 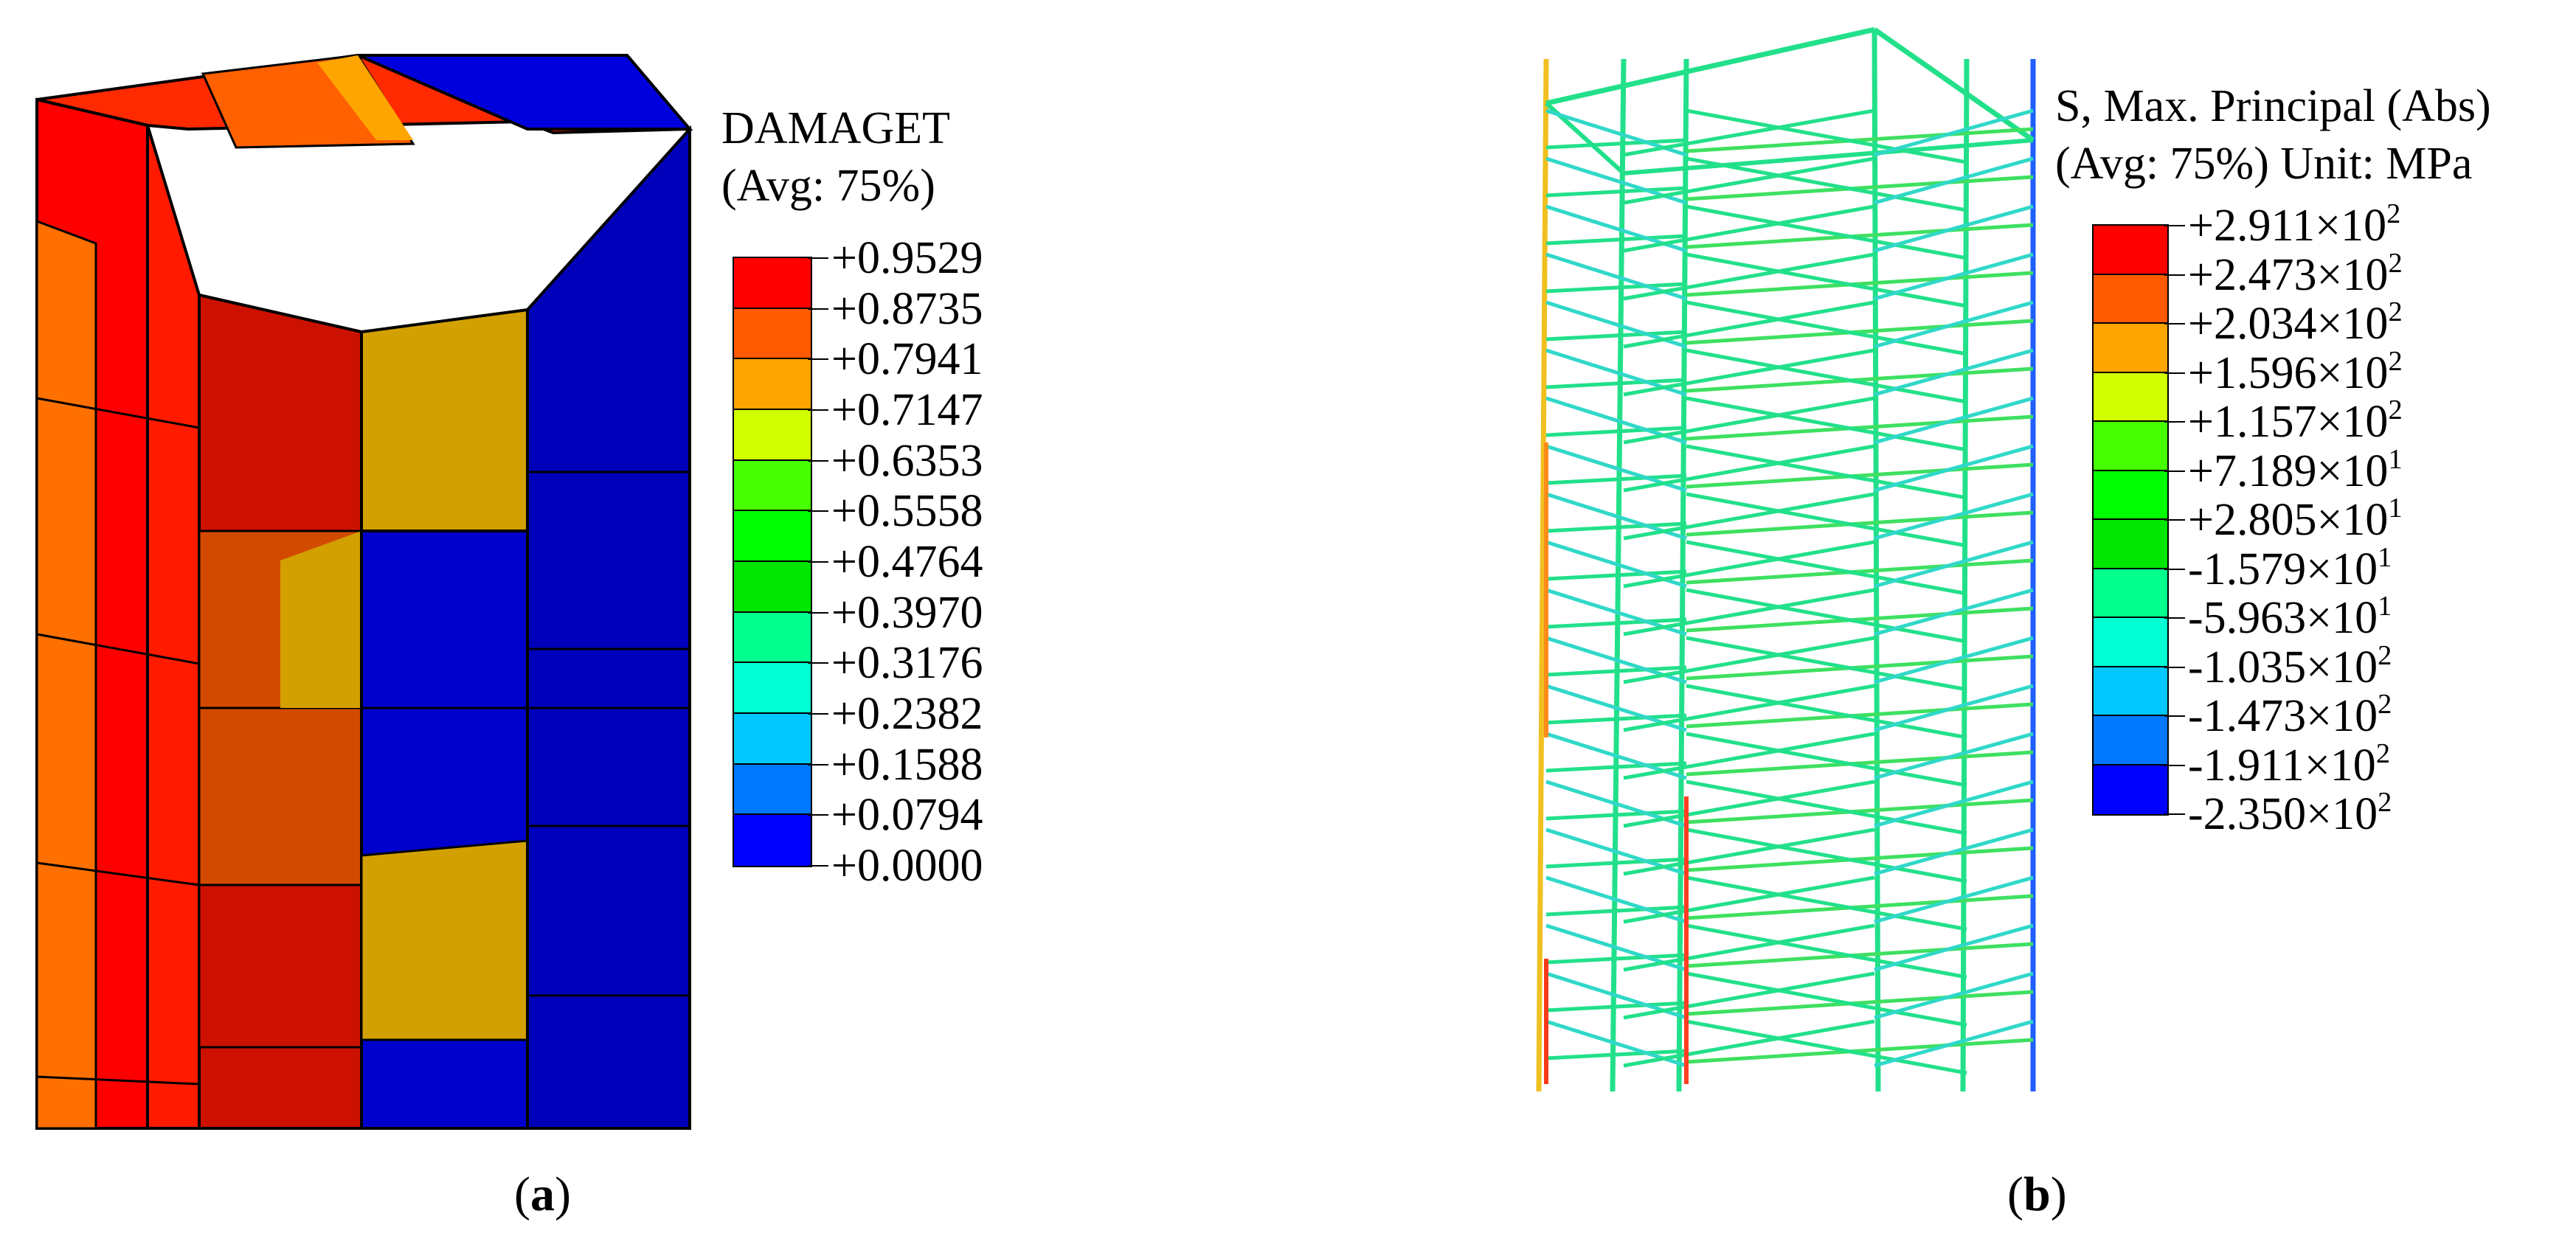 I want to click on legend-tick-label: +0.3970, so click(x=907, y=612).